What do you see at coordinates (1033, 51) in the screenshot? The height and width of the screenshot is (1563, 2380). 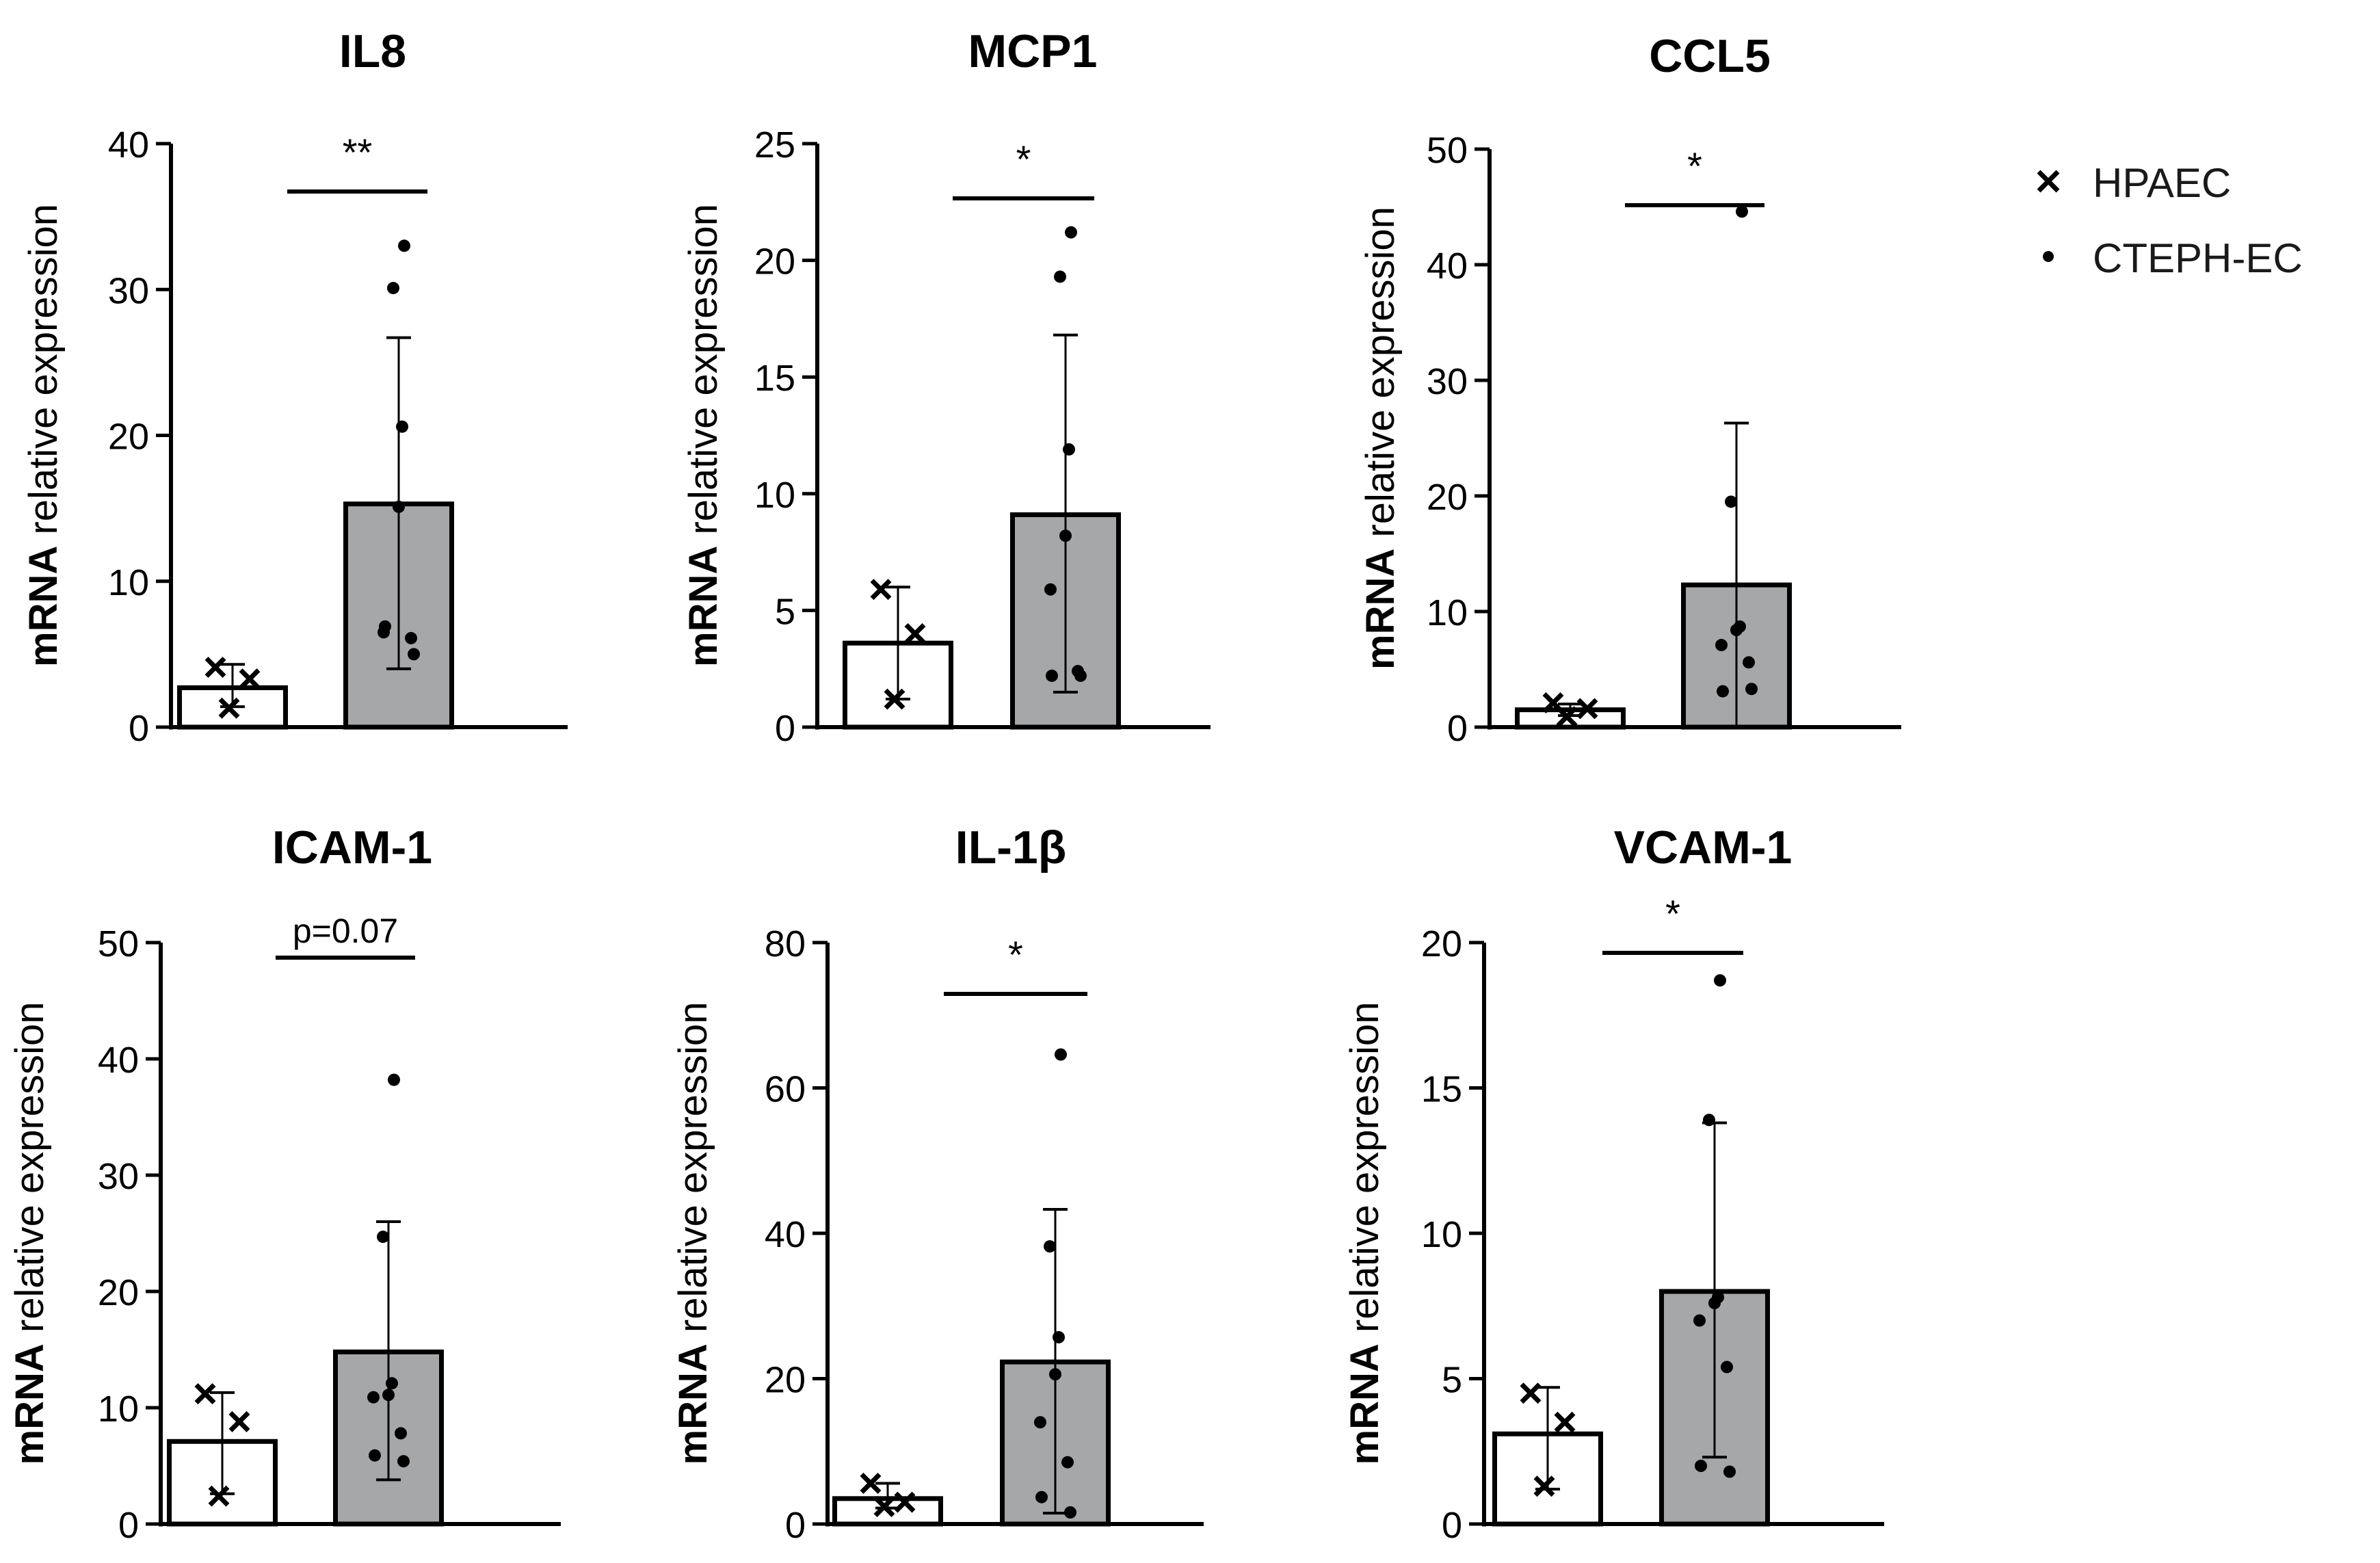 I see `chart-title: MCP1` at bounding box center [1033, 51].